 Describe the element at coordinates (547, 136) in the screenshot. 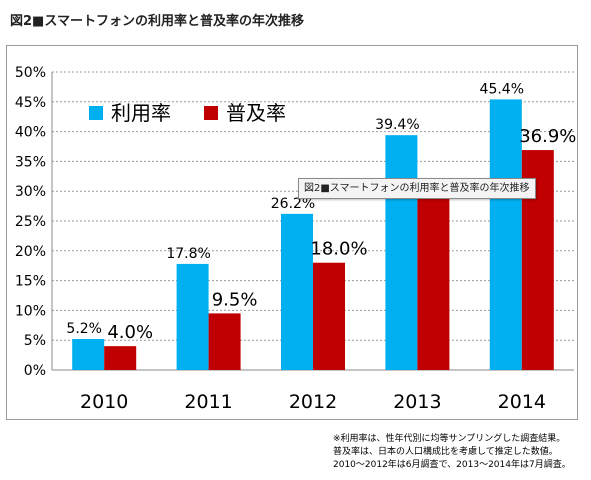

I see `data-label: 36.9%` at that location.